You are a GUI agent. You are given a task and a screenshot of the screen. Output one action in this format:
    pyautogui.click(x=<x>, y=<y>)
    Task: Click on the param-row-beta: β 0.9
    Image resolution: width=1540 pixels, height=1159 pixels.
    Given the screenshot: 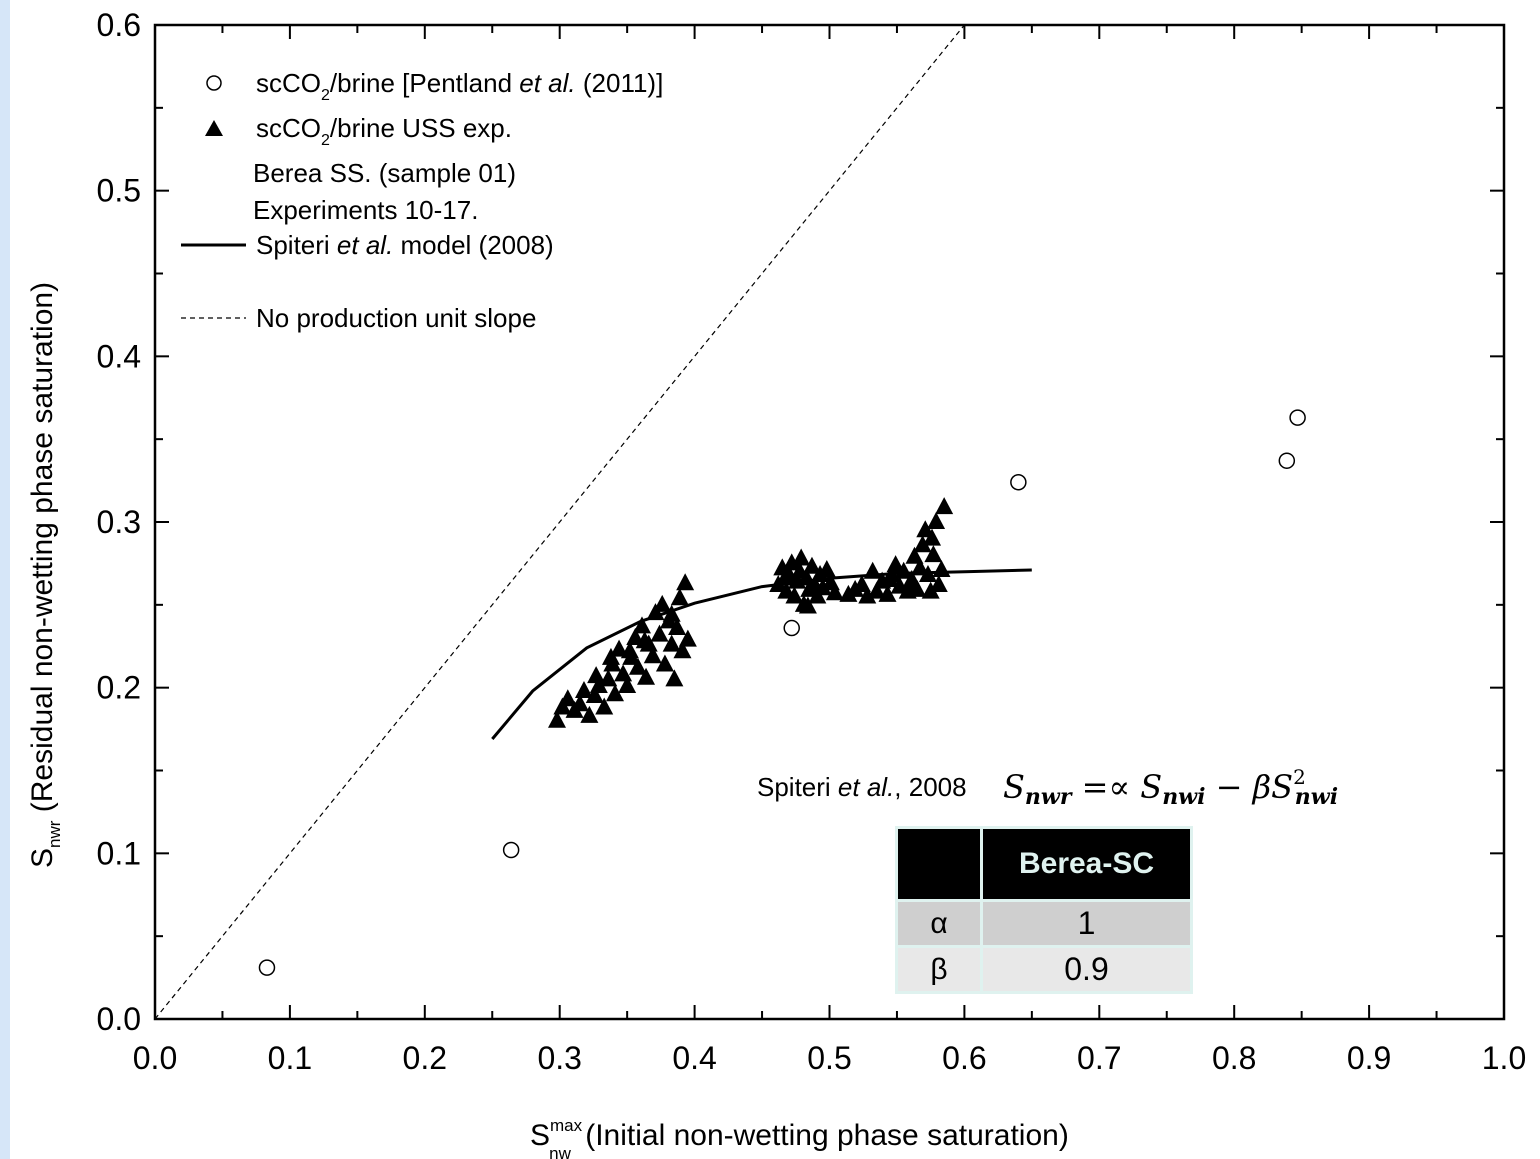 What is the action you would take?
    pyautogui.click(x=1044, y=969)
    